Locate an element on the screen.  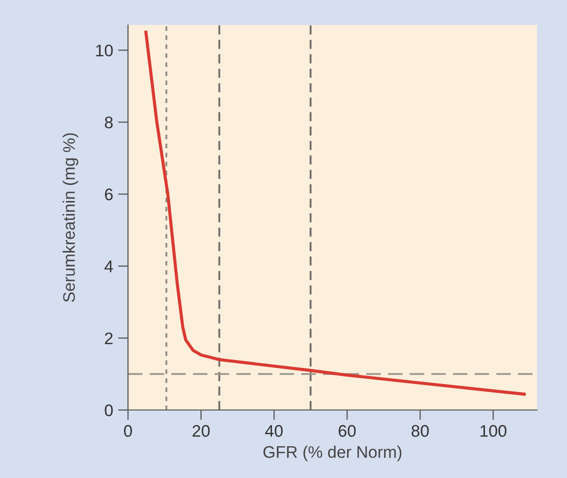
x-axis-title: GFR (% der Norm) is located at coordinates (332, 454).